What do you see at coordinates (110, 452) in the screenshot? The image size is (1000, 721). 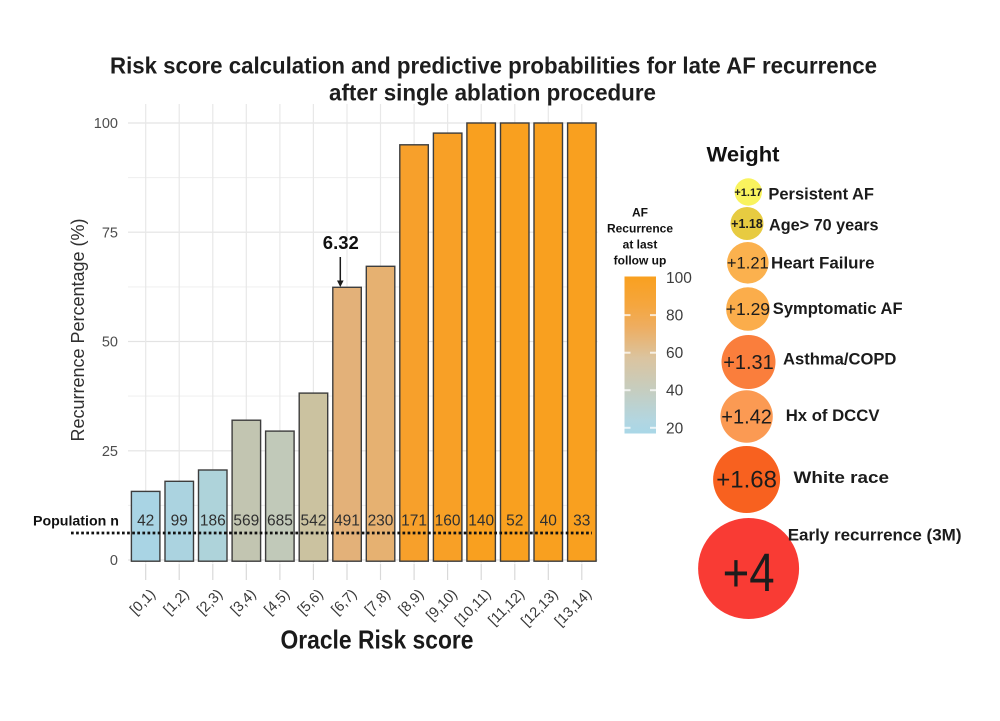 I see `svg-text: 25` at bounding box center [110, 452].